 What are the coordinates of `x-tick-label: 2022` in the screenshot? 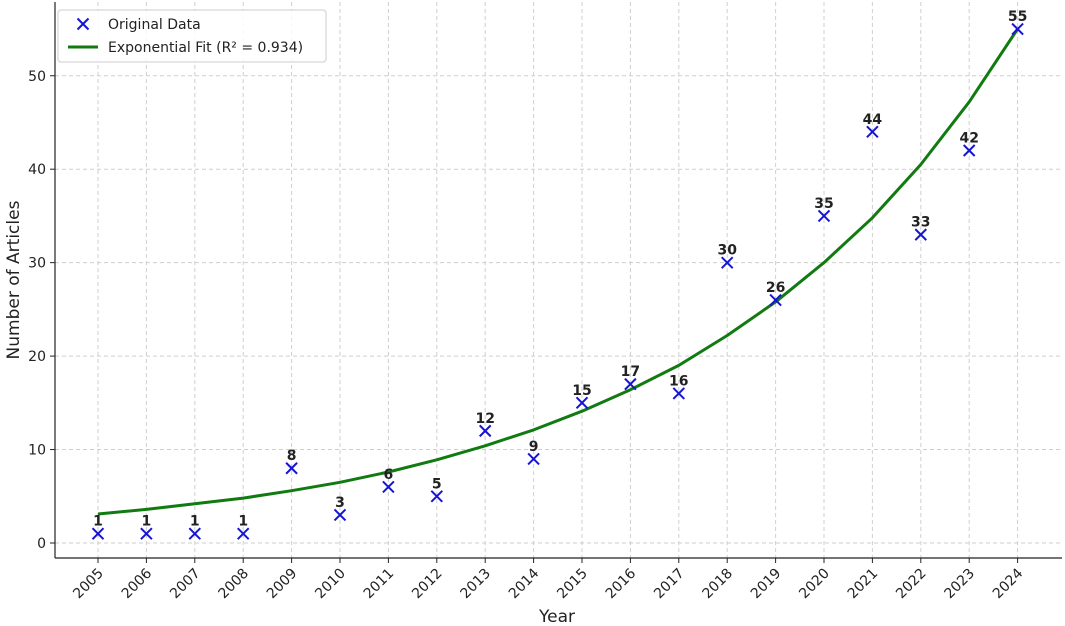 It's located at (911, 584).